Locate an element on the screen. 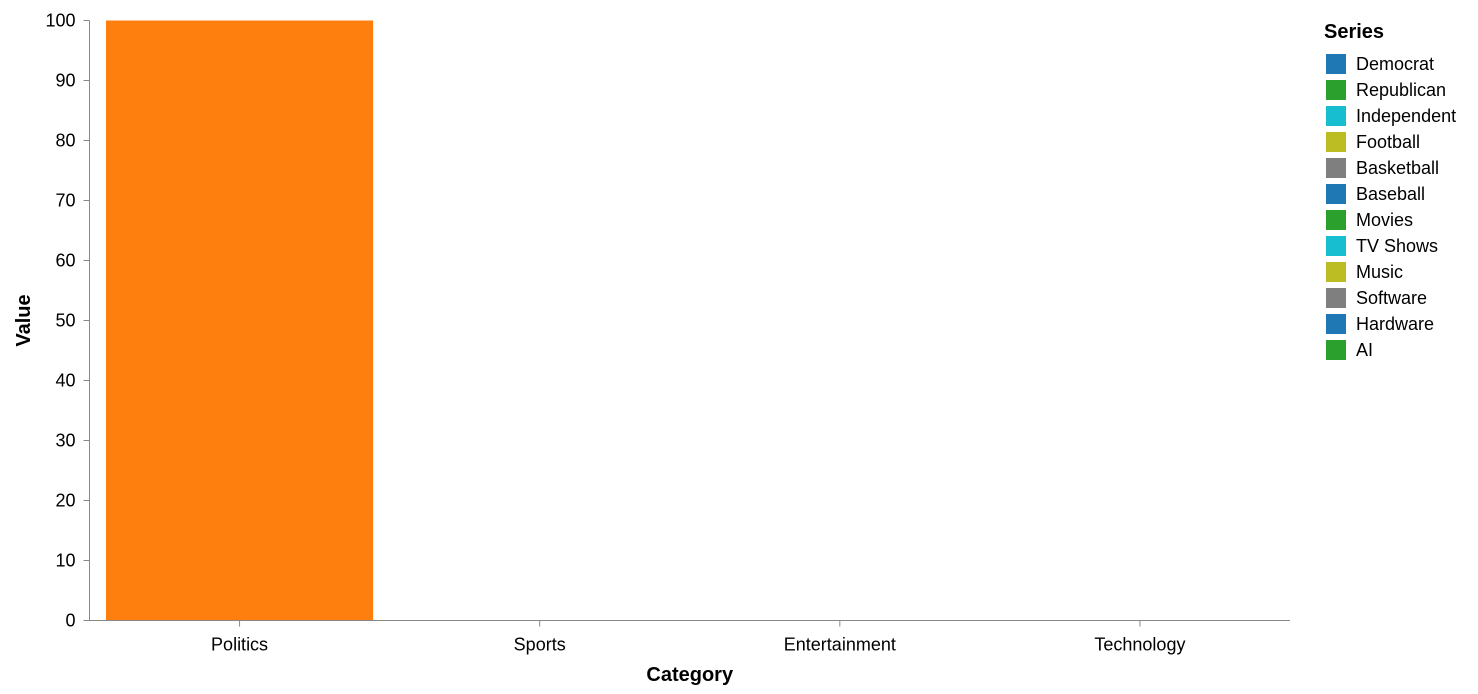  legend-item: TV Shows is located at coordinates (1382, 246).